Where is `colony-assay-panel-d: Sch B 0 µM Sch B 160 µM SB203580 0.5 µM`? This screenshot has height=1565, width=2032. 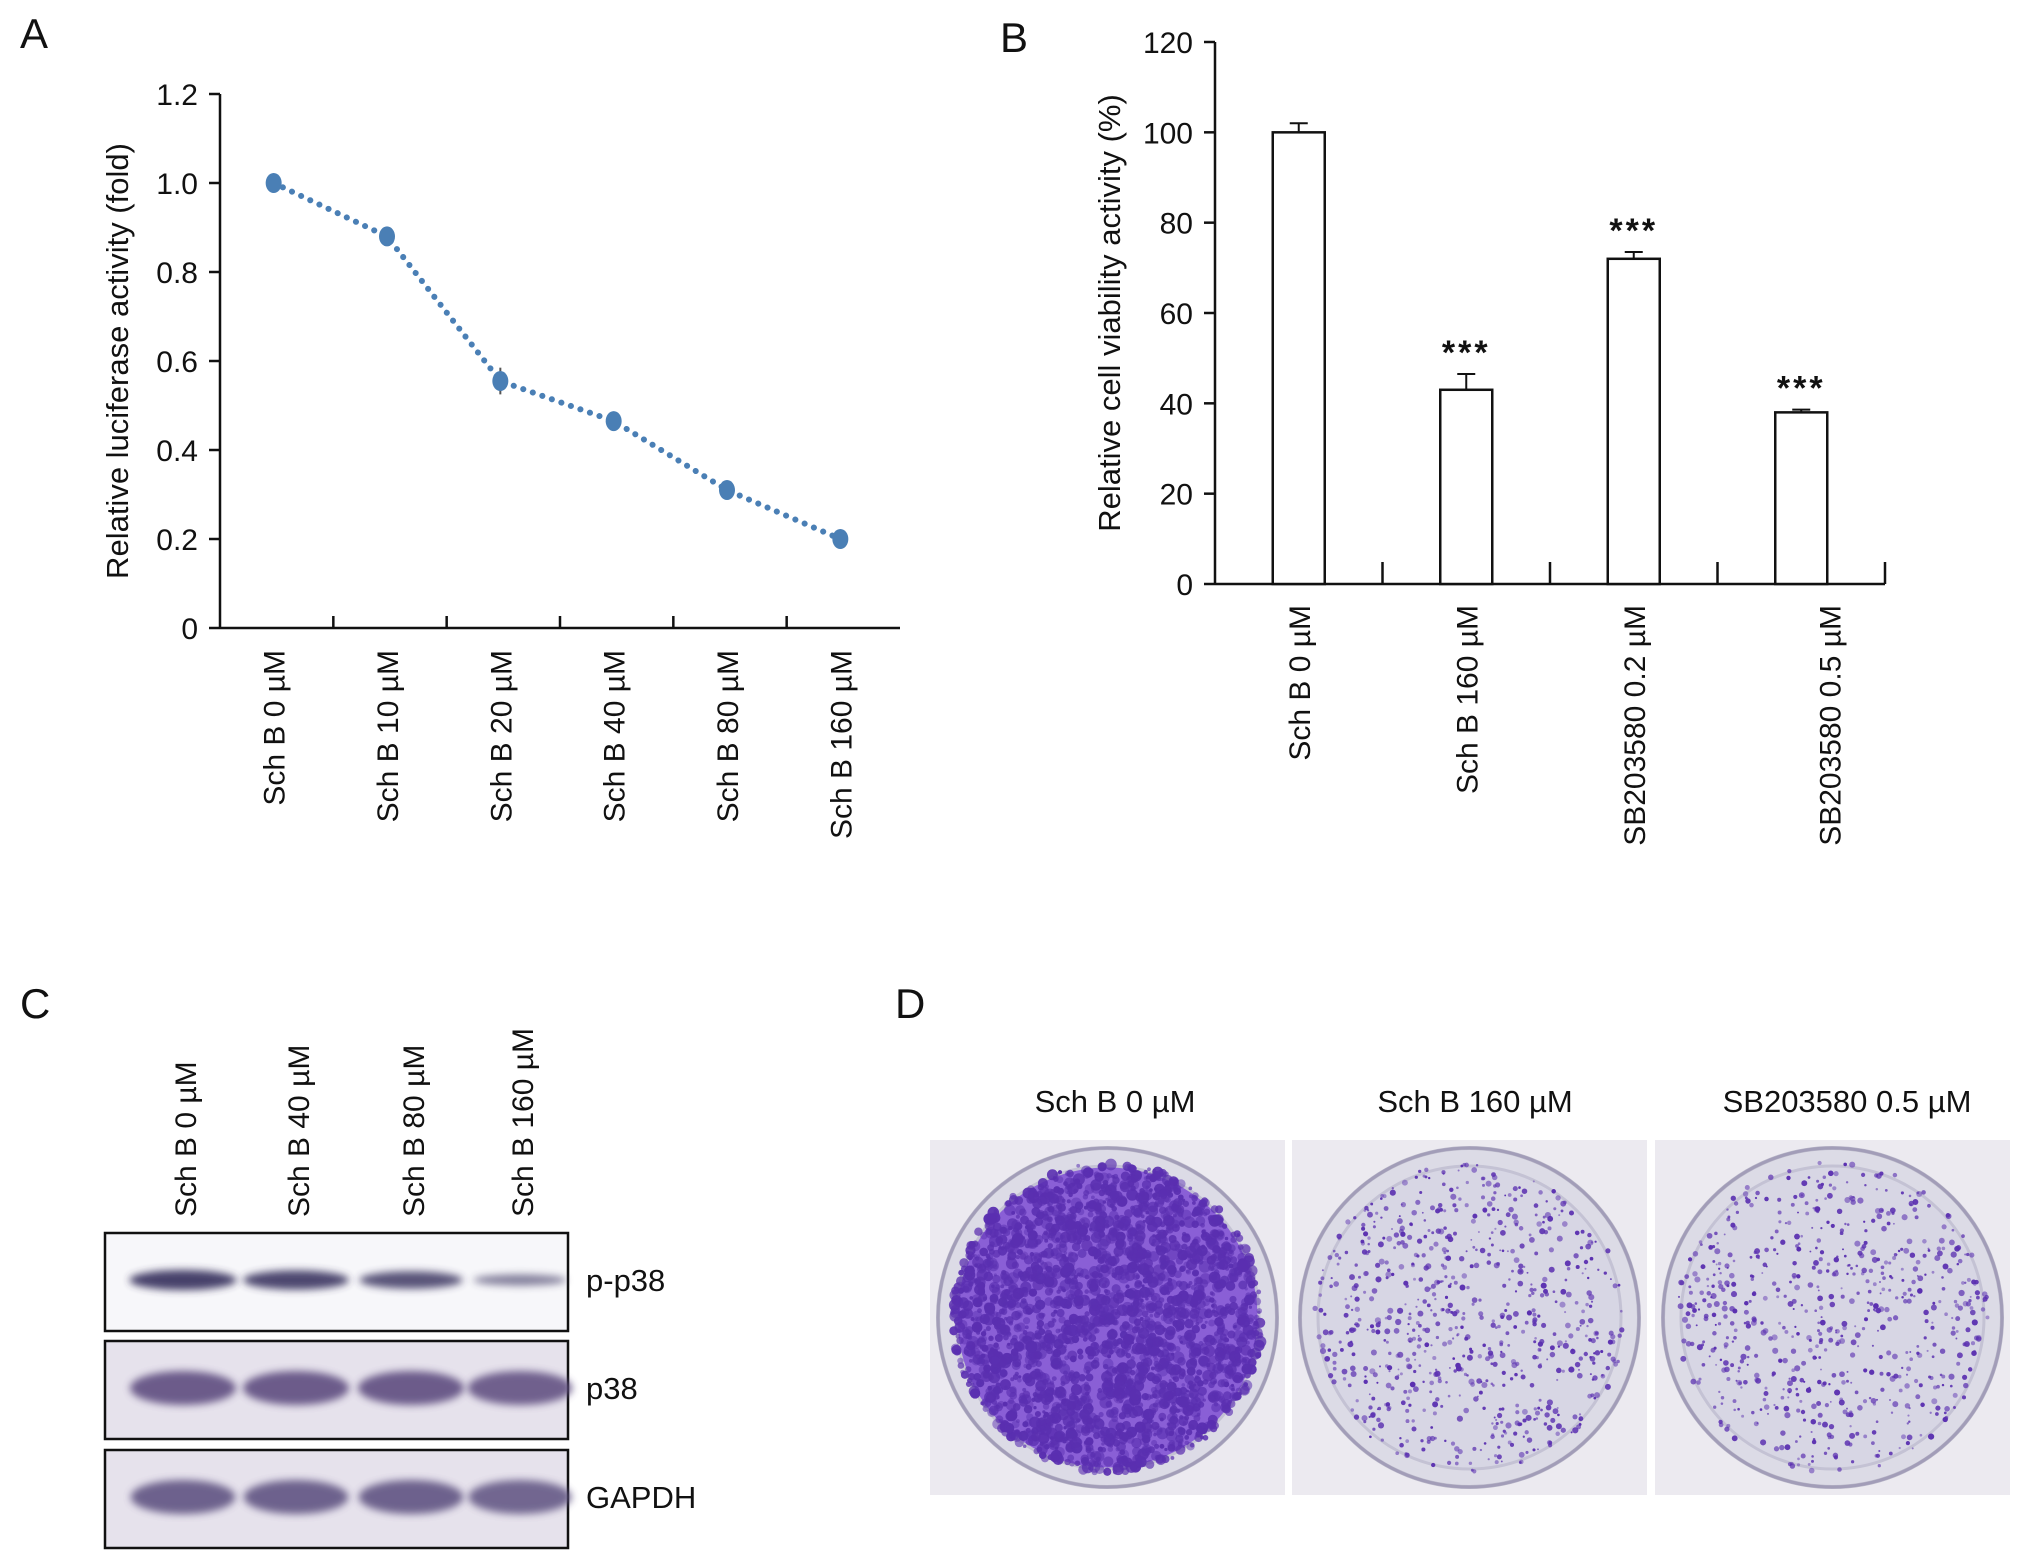 colony-assay-panel-d: Sch B 0 µM Sch B 160 µM SB203580 0.5 µM is located at coordinates (1470, 1289).